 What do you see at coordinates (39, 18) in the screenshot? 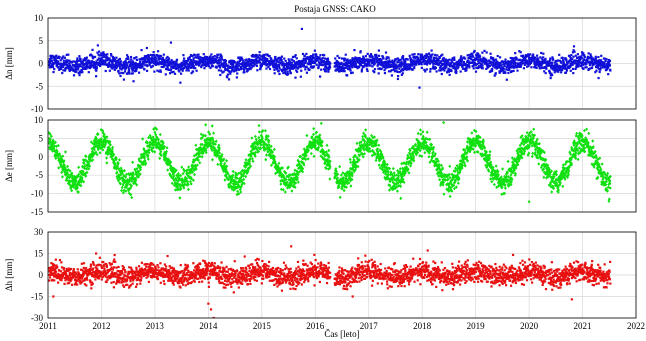
I see `y-tick-label: 10` at bounding box center [39, 18].